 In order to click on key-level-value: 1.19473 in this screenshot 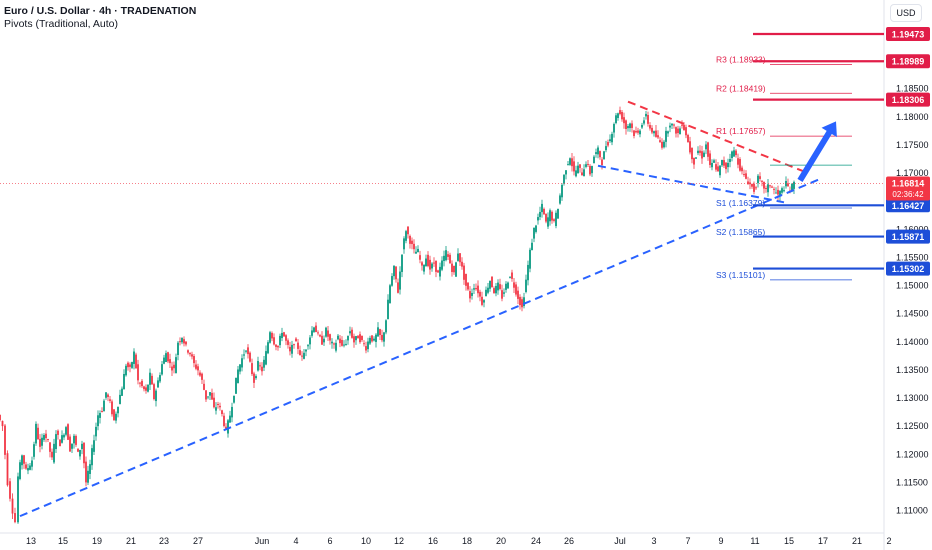, I will do `click(908, 35)`.